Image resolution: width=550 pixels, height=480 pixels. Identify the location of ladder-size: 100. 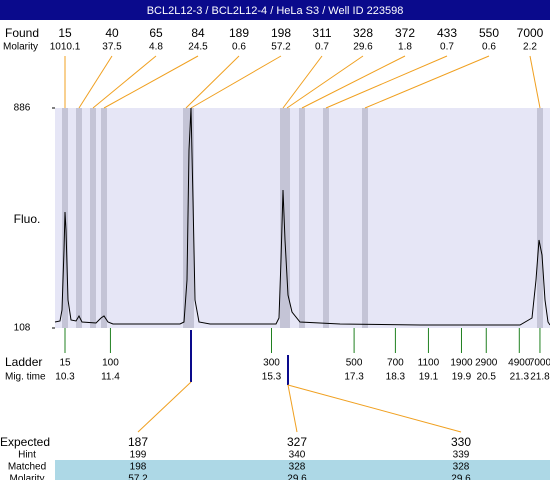
(110, 363).